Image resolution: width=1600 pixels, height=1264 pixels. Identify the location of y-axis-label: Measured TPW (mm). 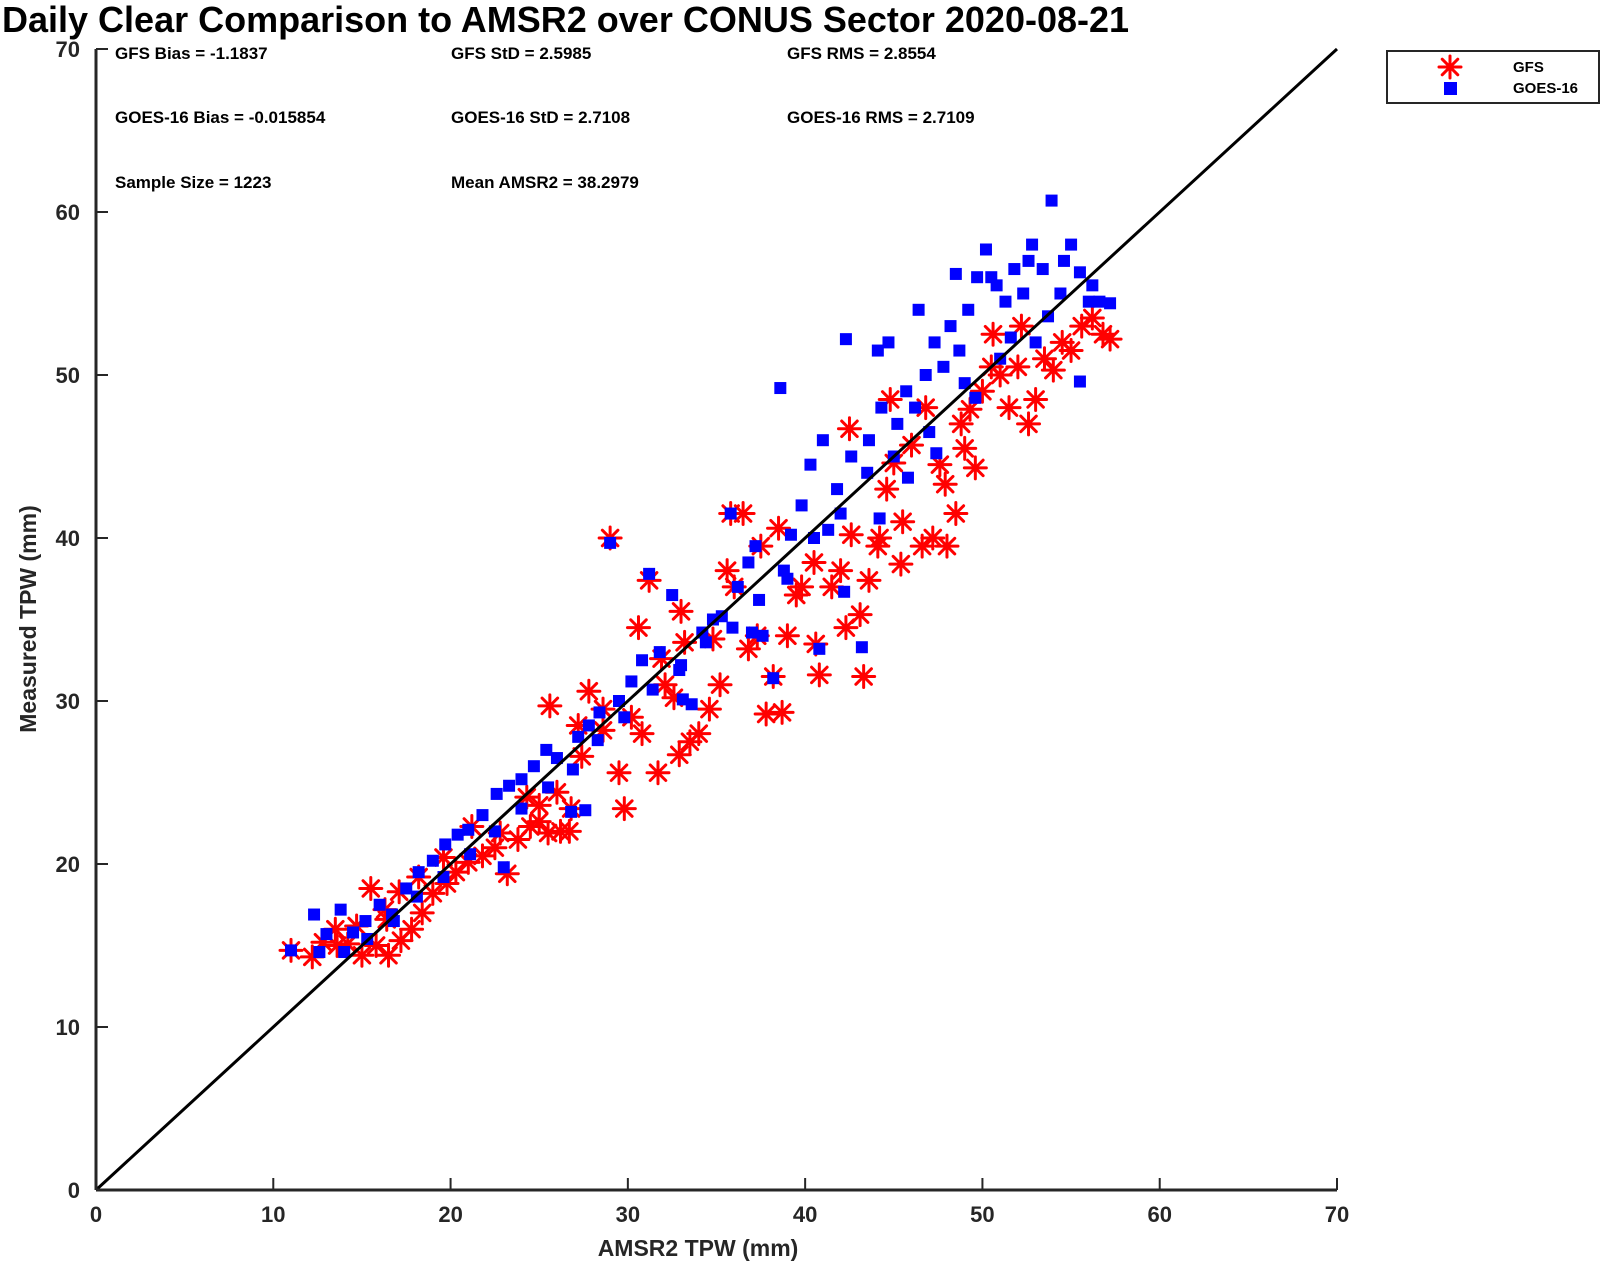
(28, 618).